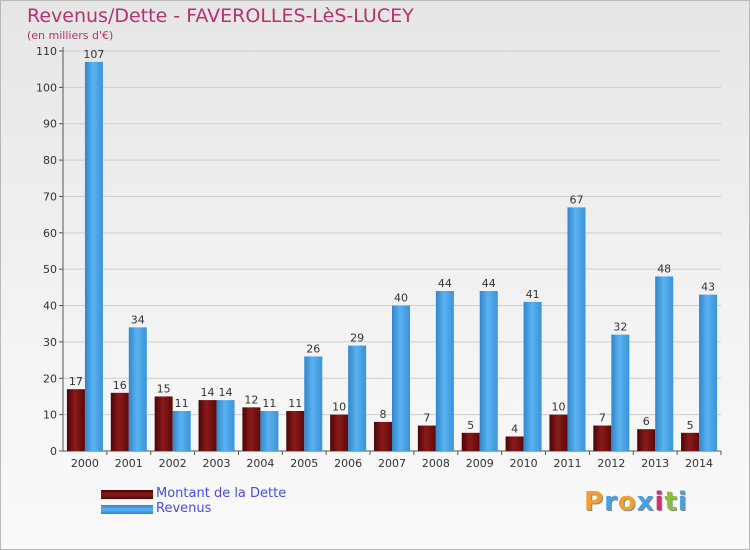 This screenshot has width=750, height=550. I want to click on data-label-debt-2008: 7, so click(426, 418).